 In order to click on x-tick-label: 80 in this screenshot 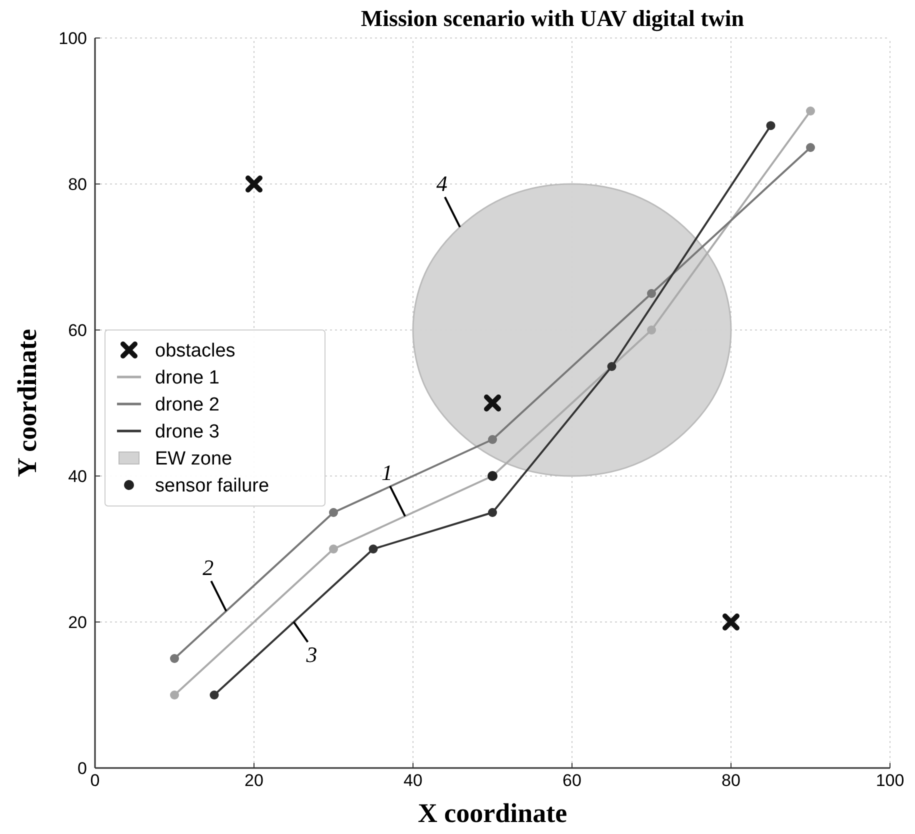, I will do `click(731, 780)`.